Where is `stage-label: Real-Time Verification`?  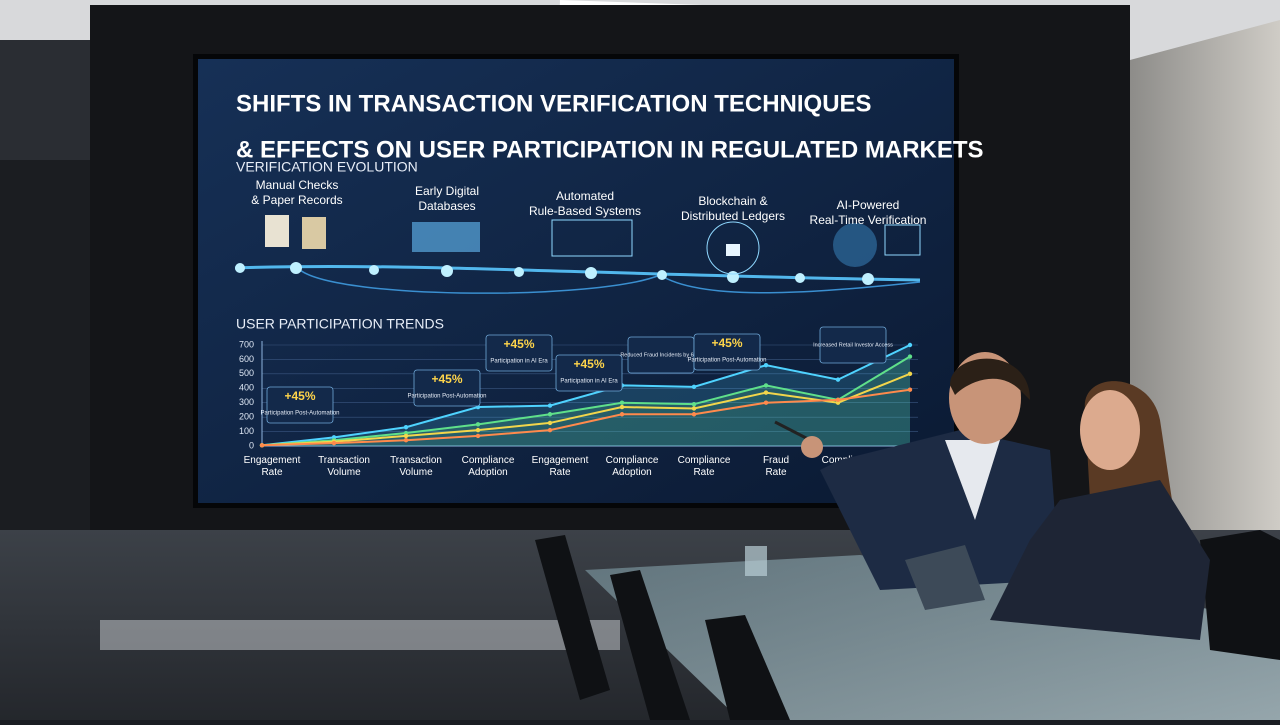 stage-label: Real-Time Verification is located at coordinates (868, 220).